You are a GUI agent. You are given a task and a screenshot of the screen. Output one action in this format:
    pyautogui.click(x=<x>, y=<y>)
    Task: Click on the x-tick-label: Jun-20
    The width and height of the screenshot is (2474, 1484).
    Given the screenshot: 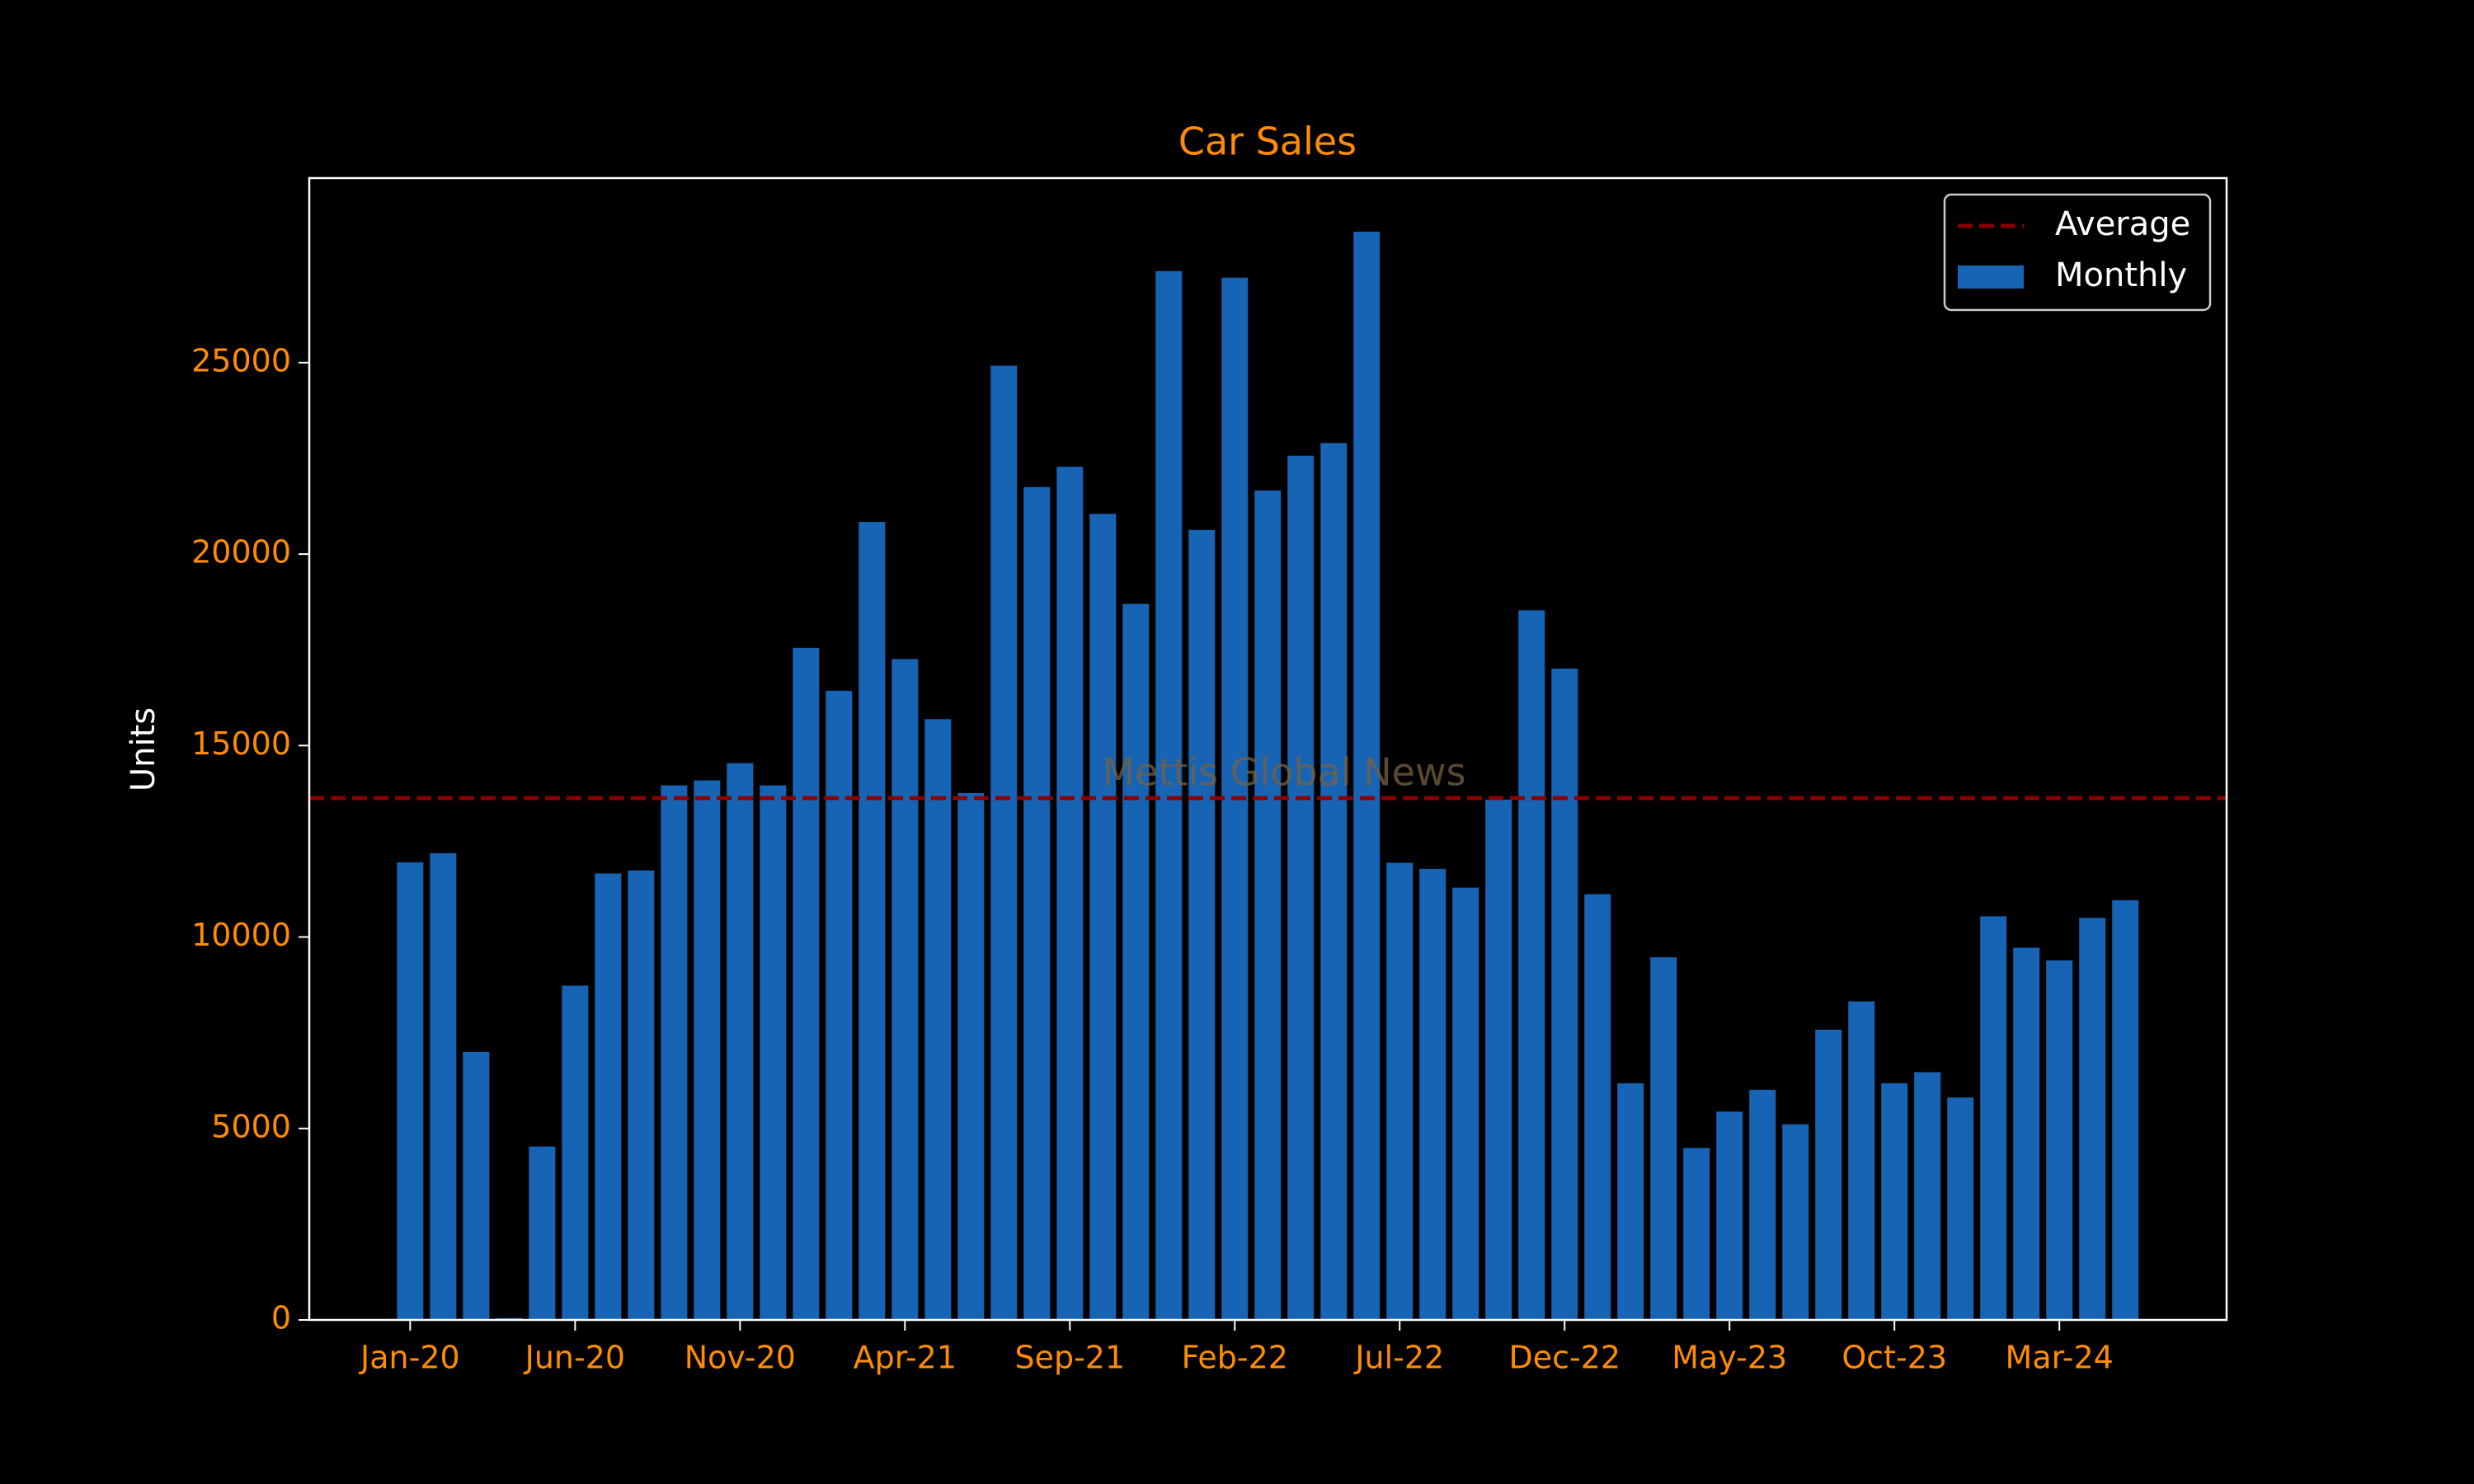 What is the action you would take?
    pyautogui.click(x=574, y=1358)
    